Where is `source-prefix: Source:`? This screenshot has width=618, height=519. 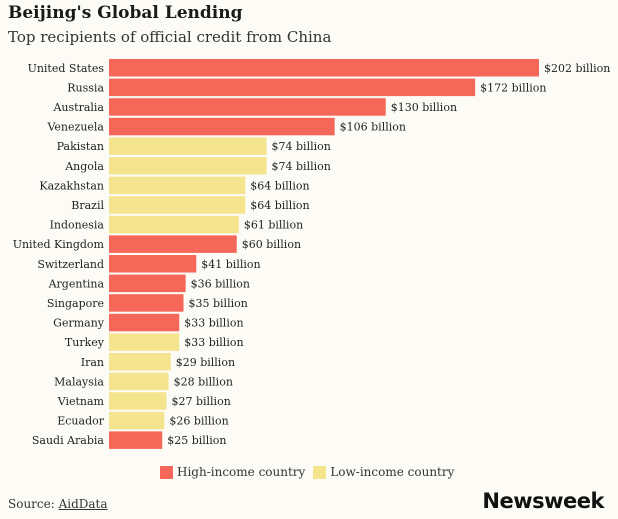 source-prefix: Source: is located at coordinates (33, 504).